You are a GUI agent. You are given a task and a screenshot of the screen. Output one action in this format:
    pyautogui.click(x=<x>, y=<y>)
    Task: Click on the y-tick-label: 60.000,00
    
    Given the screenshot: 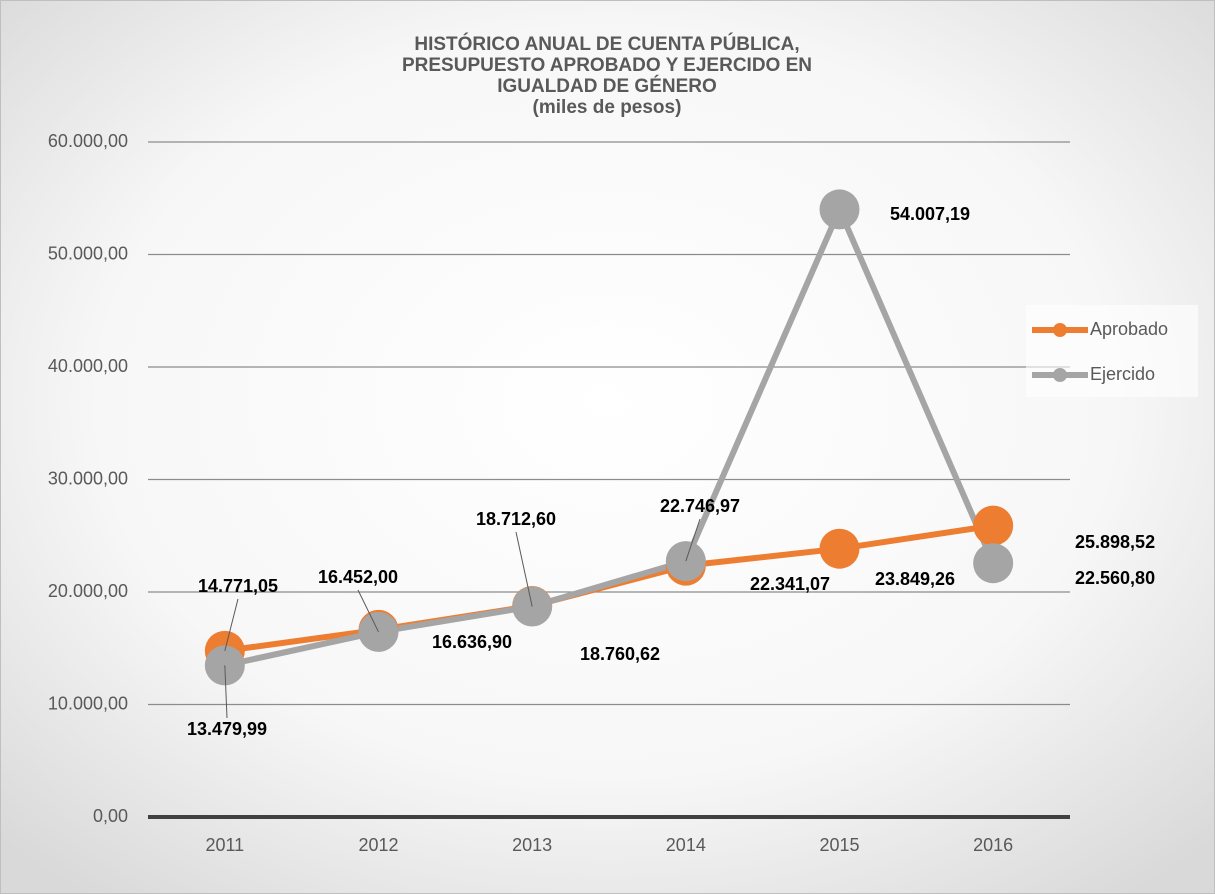 What is the action you would take?
    pyautogui.click(x=88, y=141)
    